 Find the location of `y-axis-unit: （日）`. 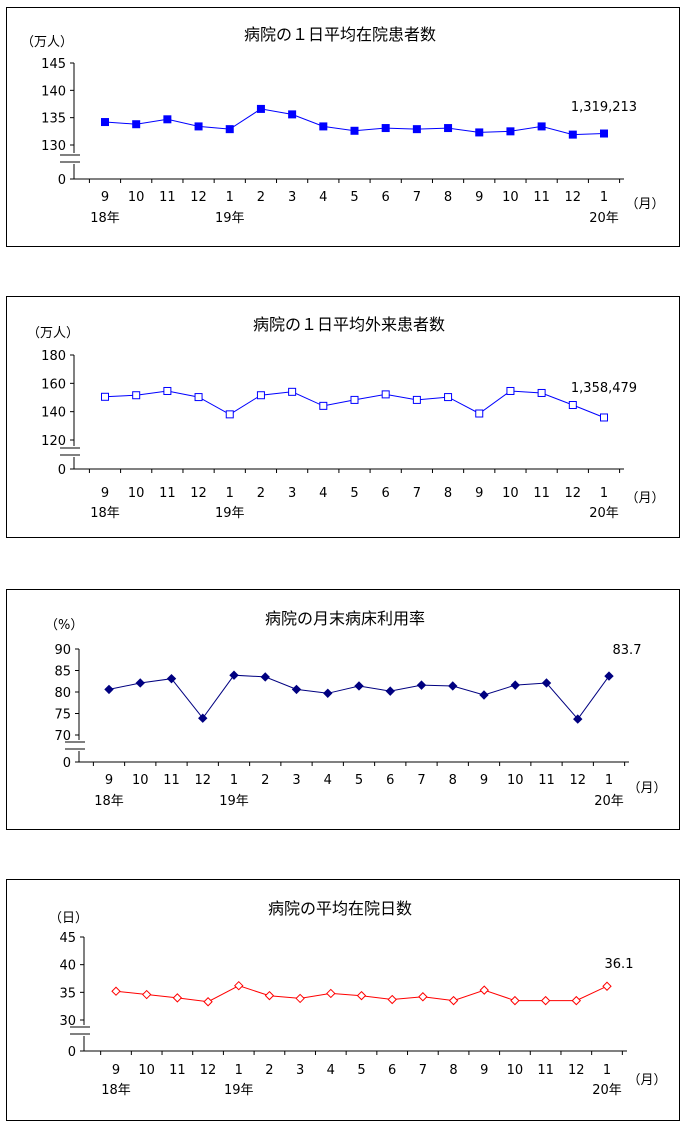

y-axis-unit: （日） is located at coordinates (68, 918).